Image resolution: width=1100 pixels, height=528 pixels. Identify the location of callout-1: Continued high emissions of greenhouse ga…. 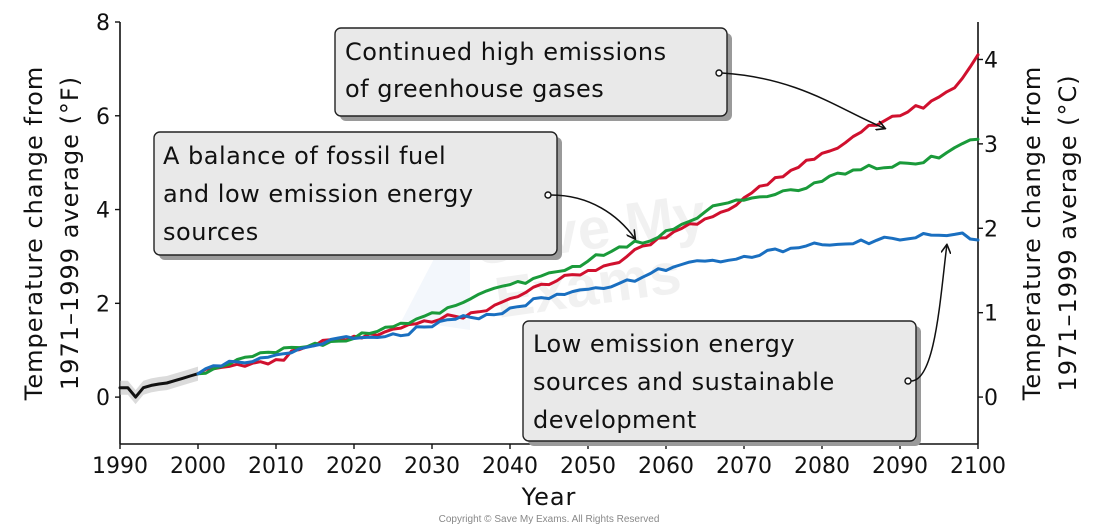
(609, 77).